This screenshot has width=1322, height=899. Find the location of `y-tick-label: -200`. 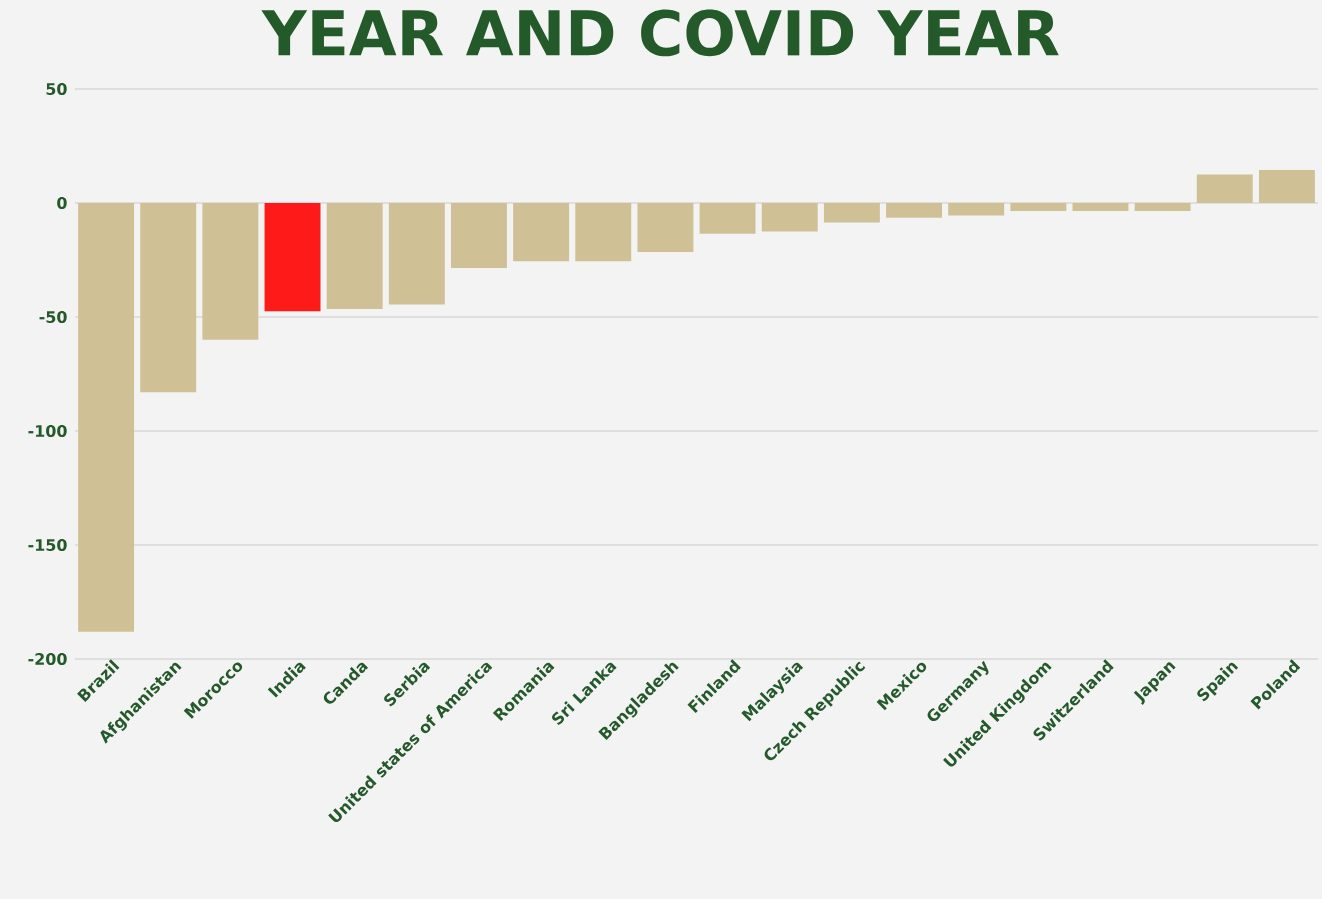

y-tick-label: -200 is located at coordinates (47, 659).